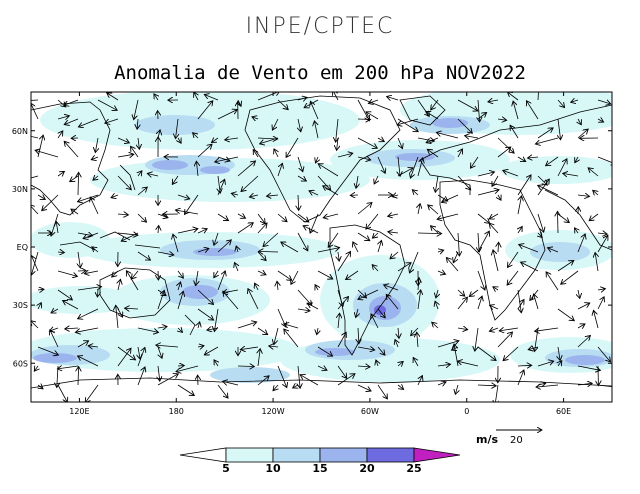 The width and height of the screenshot is (640, 494). What do you see at coordinates (272, 411) in the screenshot?
I see `lon-tick-label: 120W` at bounding box center [272, 411].